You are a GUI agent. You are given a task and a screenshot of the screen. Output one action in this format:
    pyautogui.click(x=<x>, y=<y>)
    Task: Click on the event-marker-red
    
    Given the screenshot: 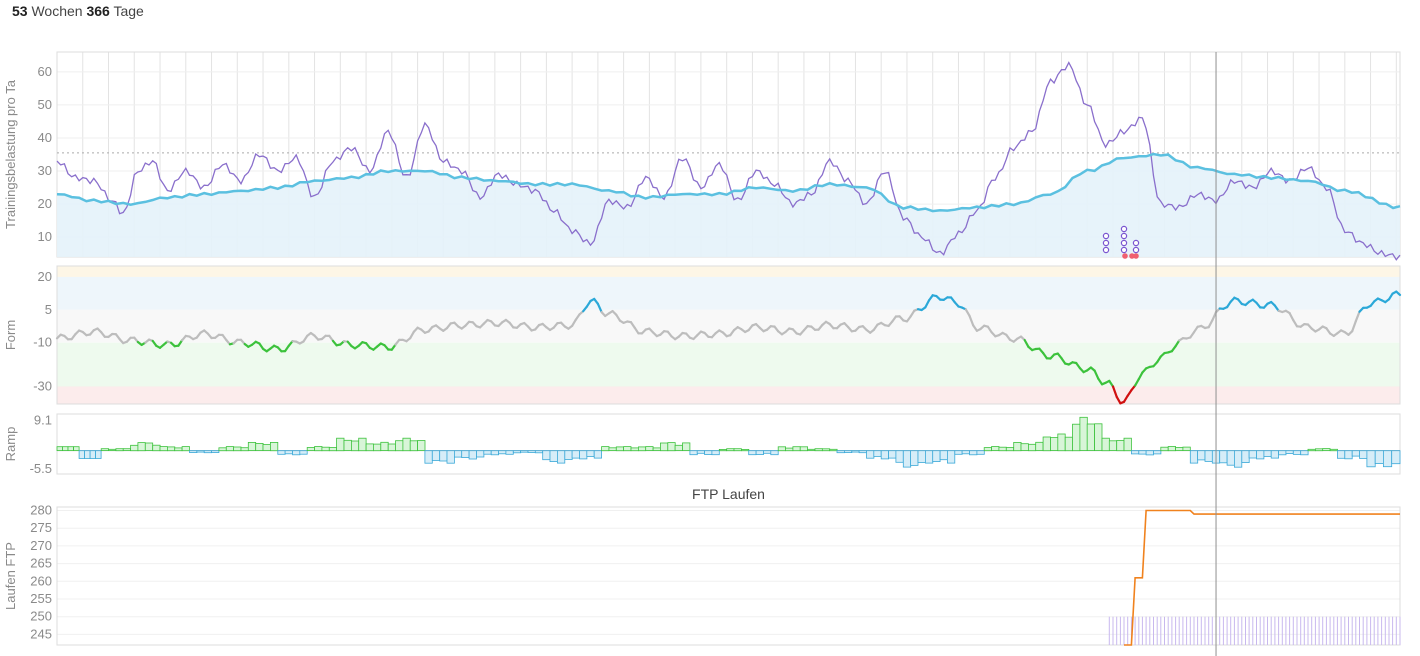 What is the action you would take?
    pyautogui.click(x=1132, y=256)
    